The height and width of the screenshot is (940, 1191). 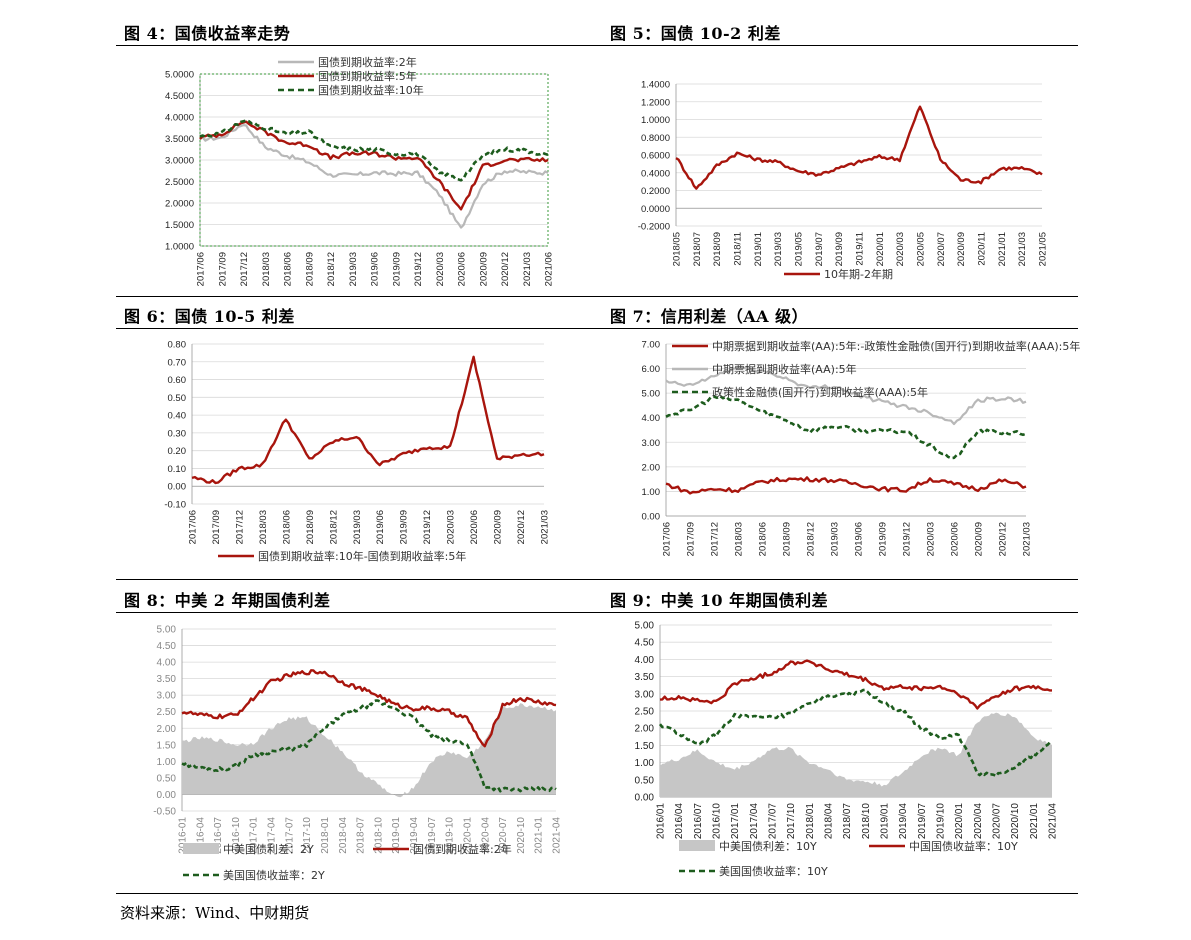 What do you see at coordinates (715, 539) in the screenshot?
I see `x-tick-label: 2017/12` at bounding box center [715, 539].